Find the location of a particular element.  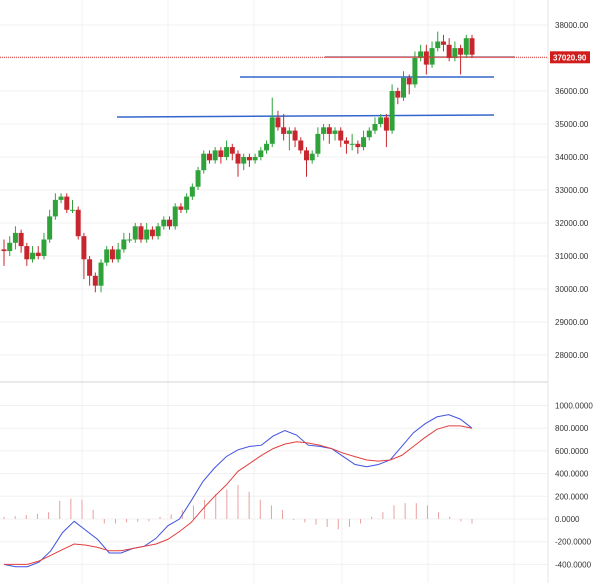

current-price-tag-bg is located at coordinates (570, 57).